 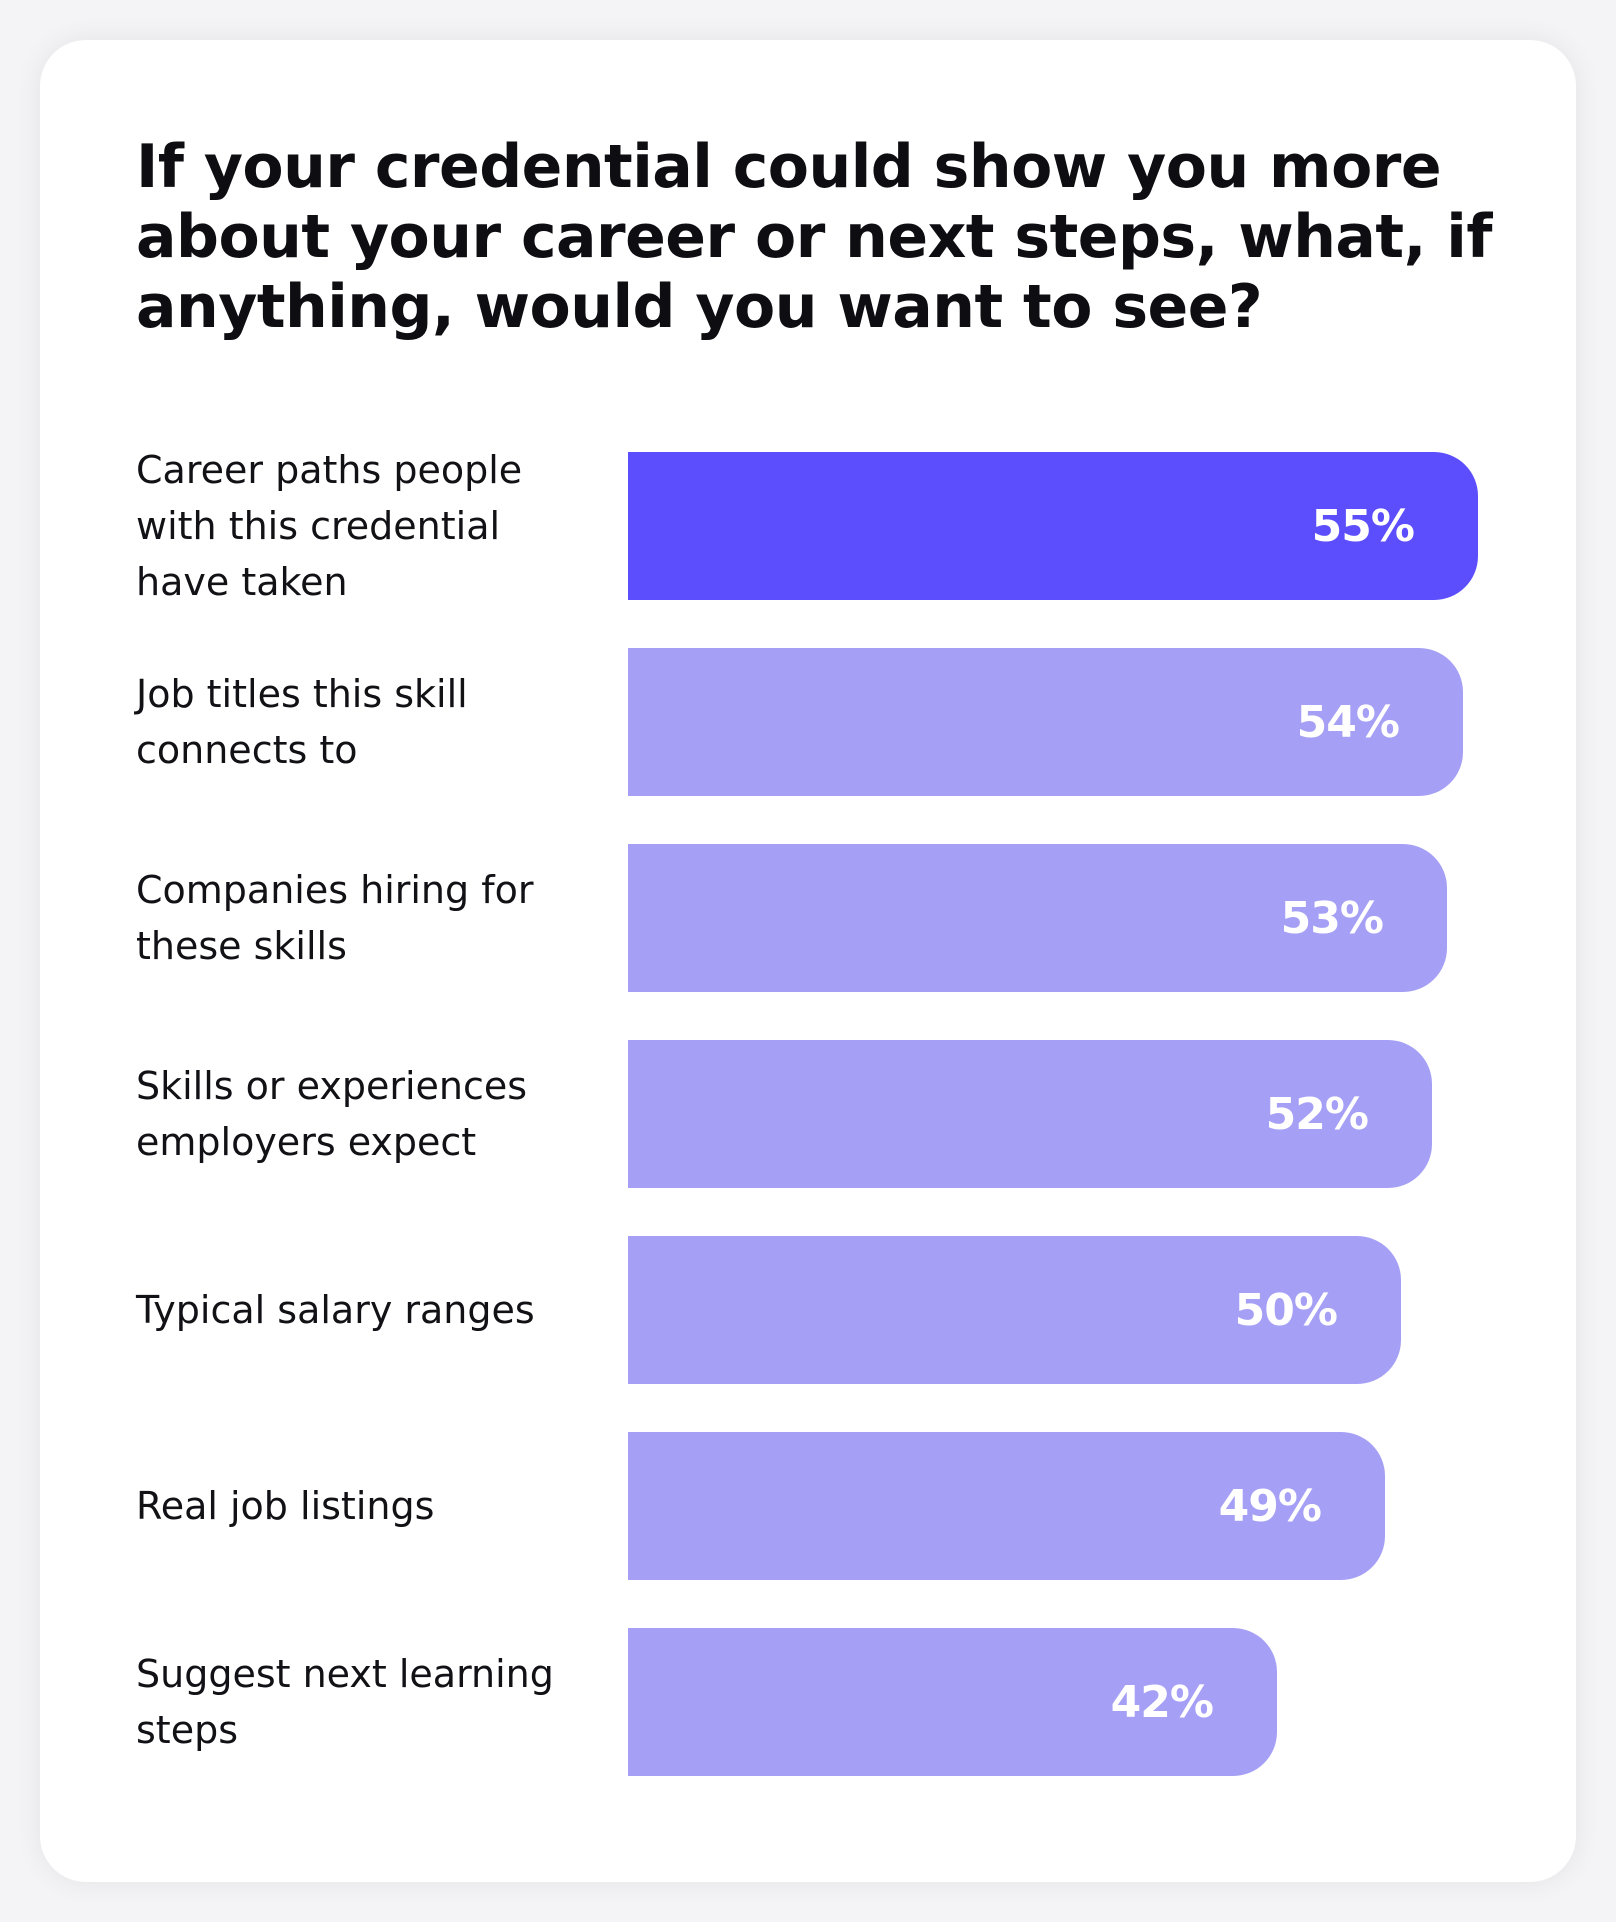 I want to click on bar-value-label: 49%, so click(x=1270, y=1506).